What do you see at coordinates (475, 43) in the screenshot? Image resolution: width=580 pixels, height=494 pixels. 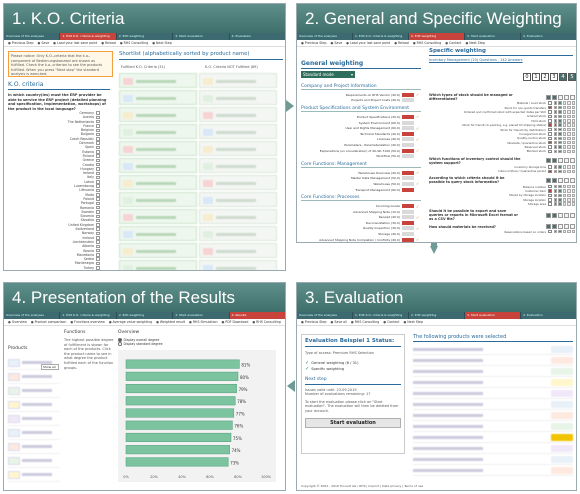 I see `toolbar-button: Next Step` at bounding box center [475, 43].